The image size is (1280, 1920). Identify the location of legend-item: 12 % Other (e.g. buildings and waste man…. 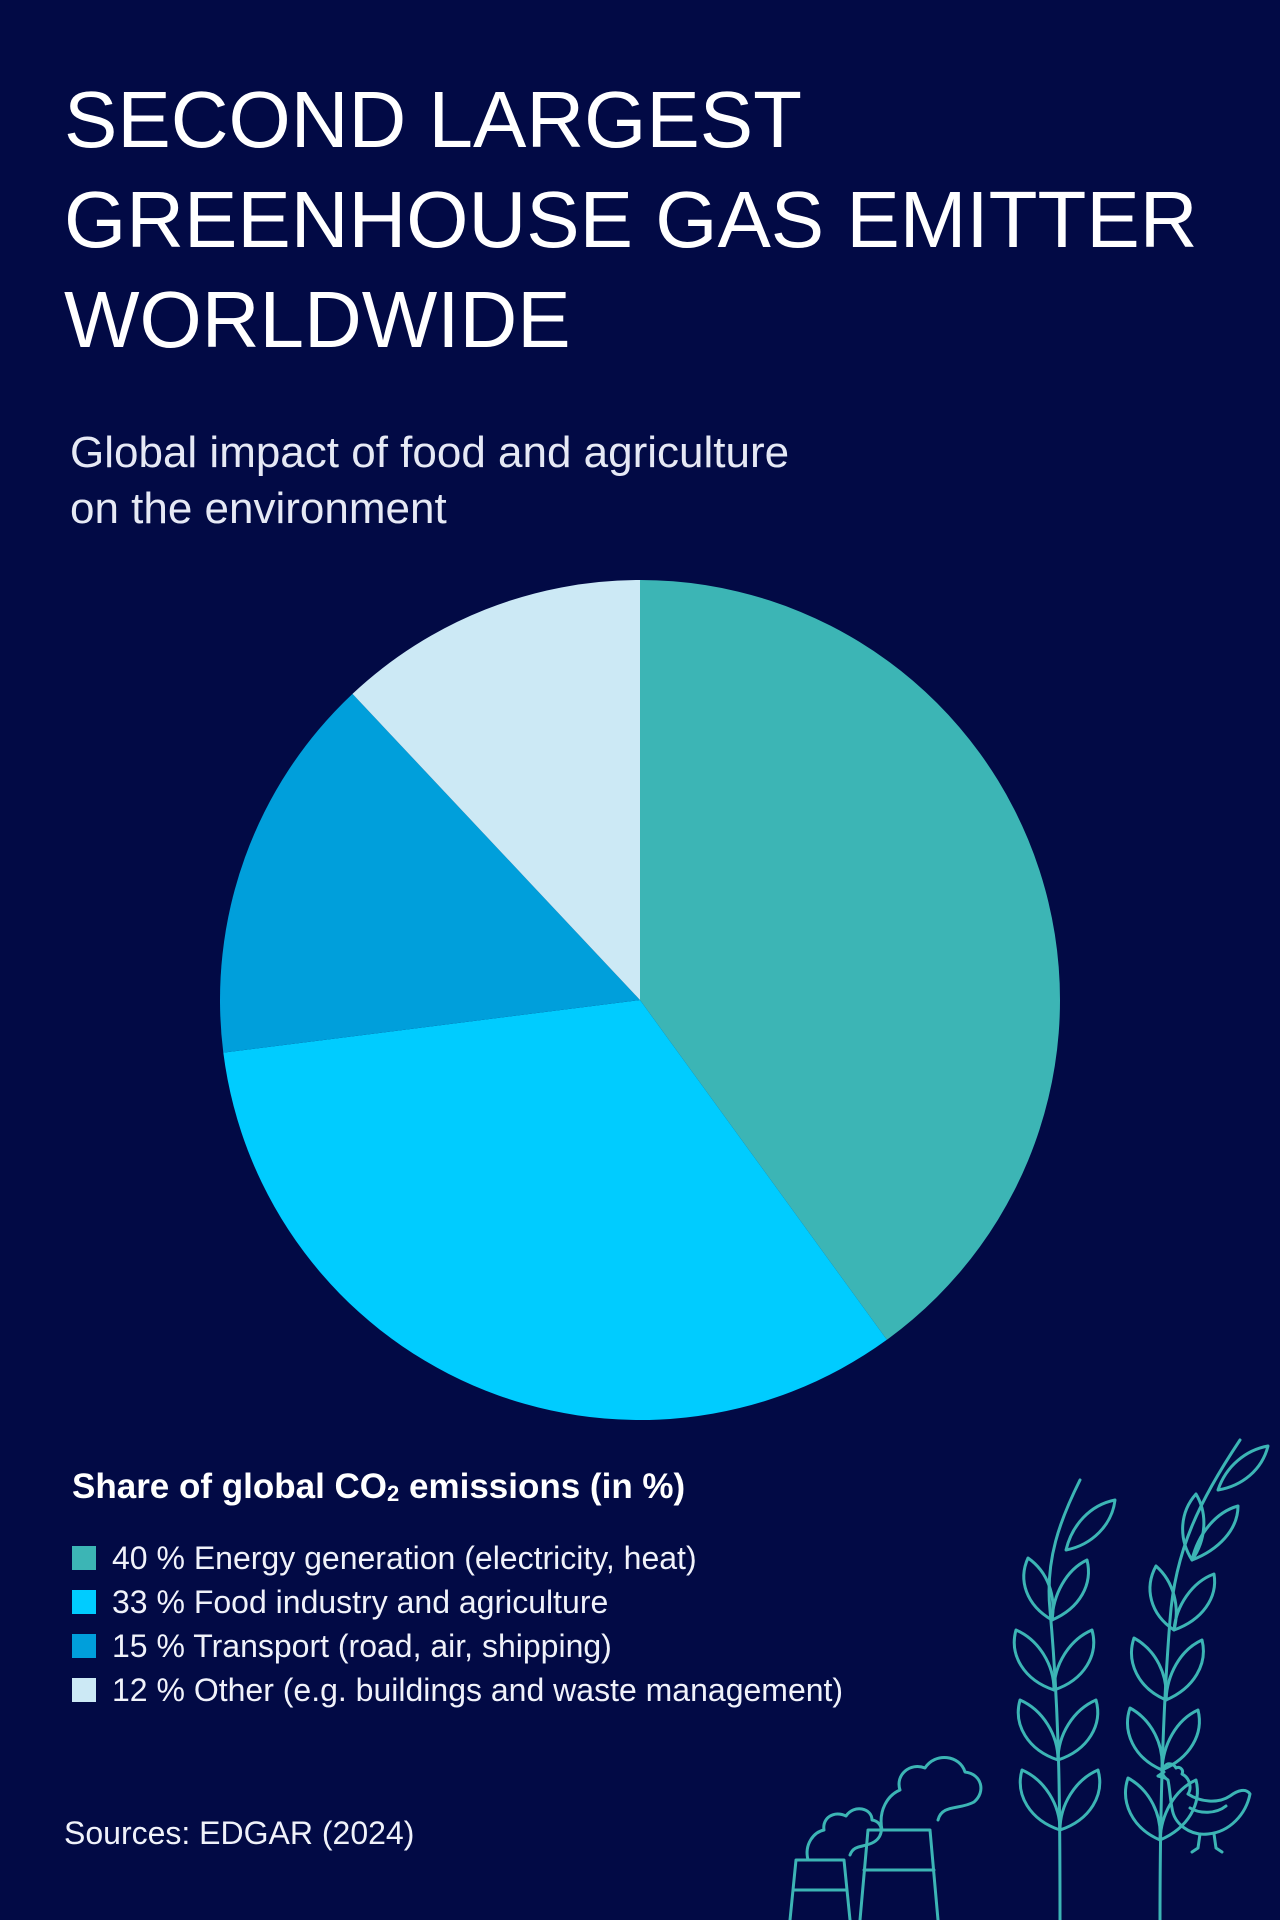
(522, 1690).